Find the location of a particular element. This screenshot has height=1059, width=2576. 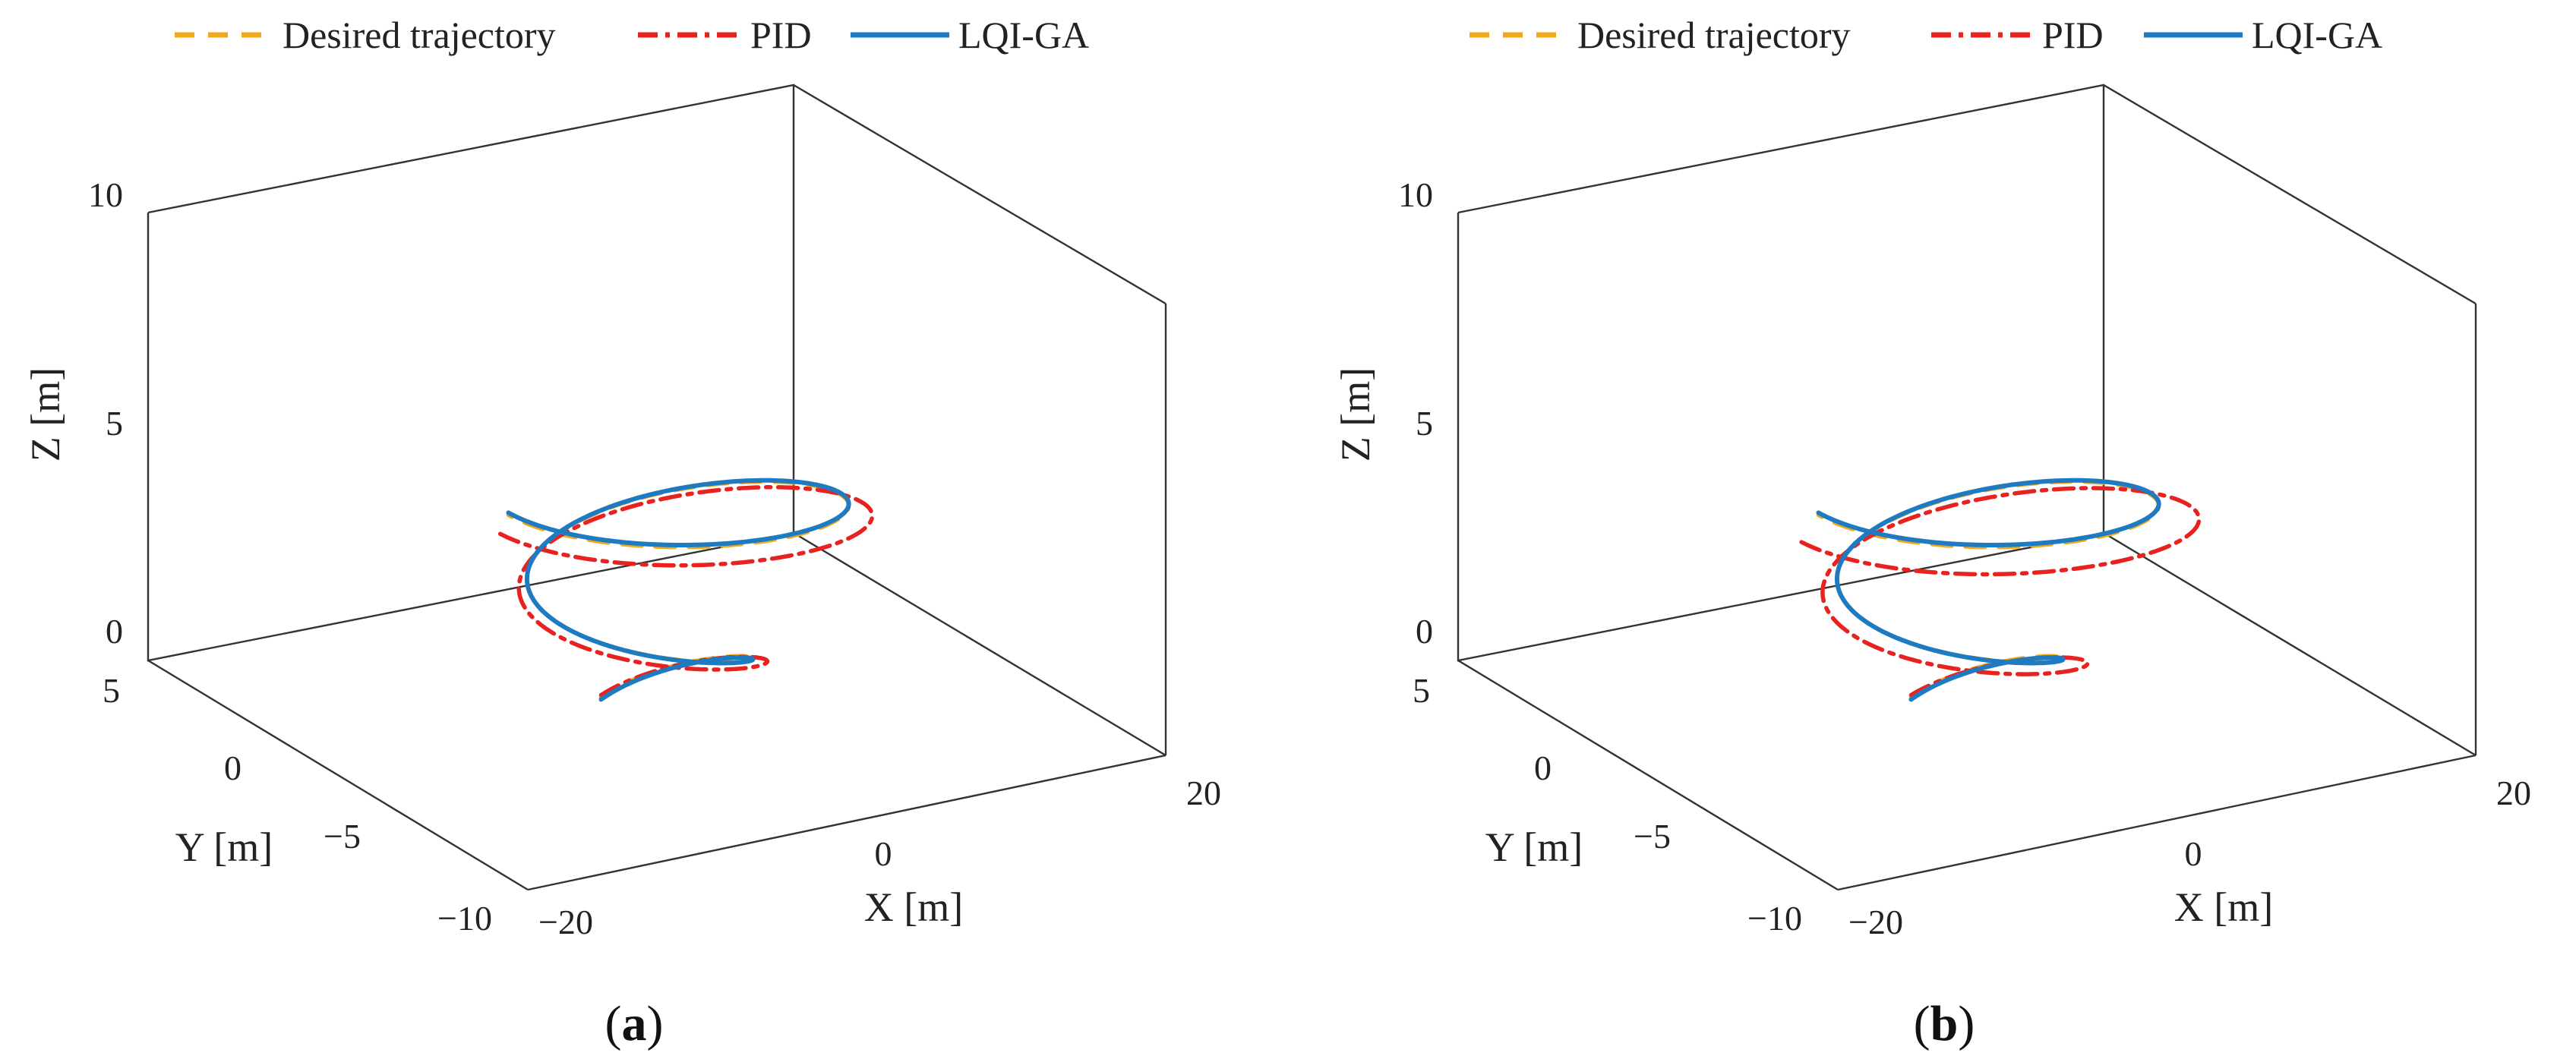

axes-back-frame is located at coordinates (471, 373).